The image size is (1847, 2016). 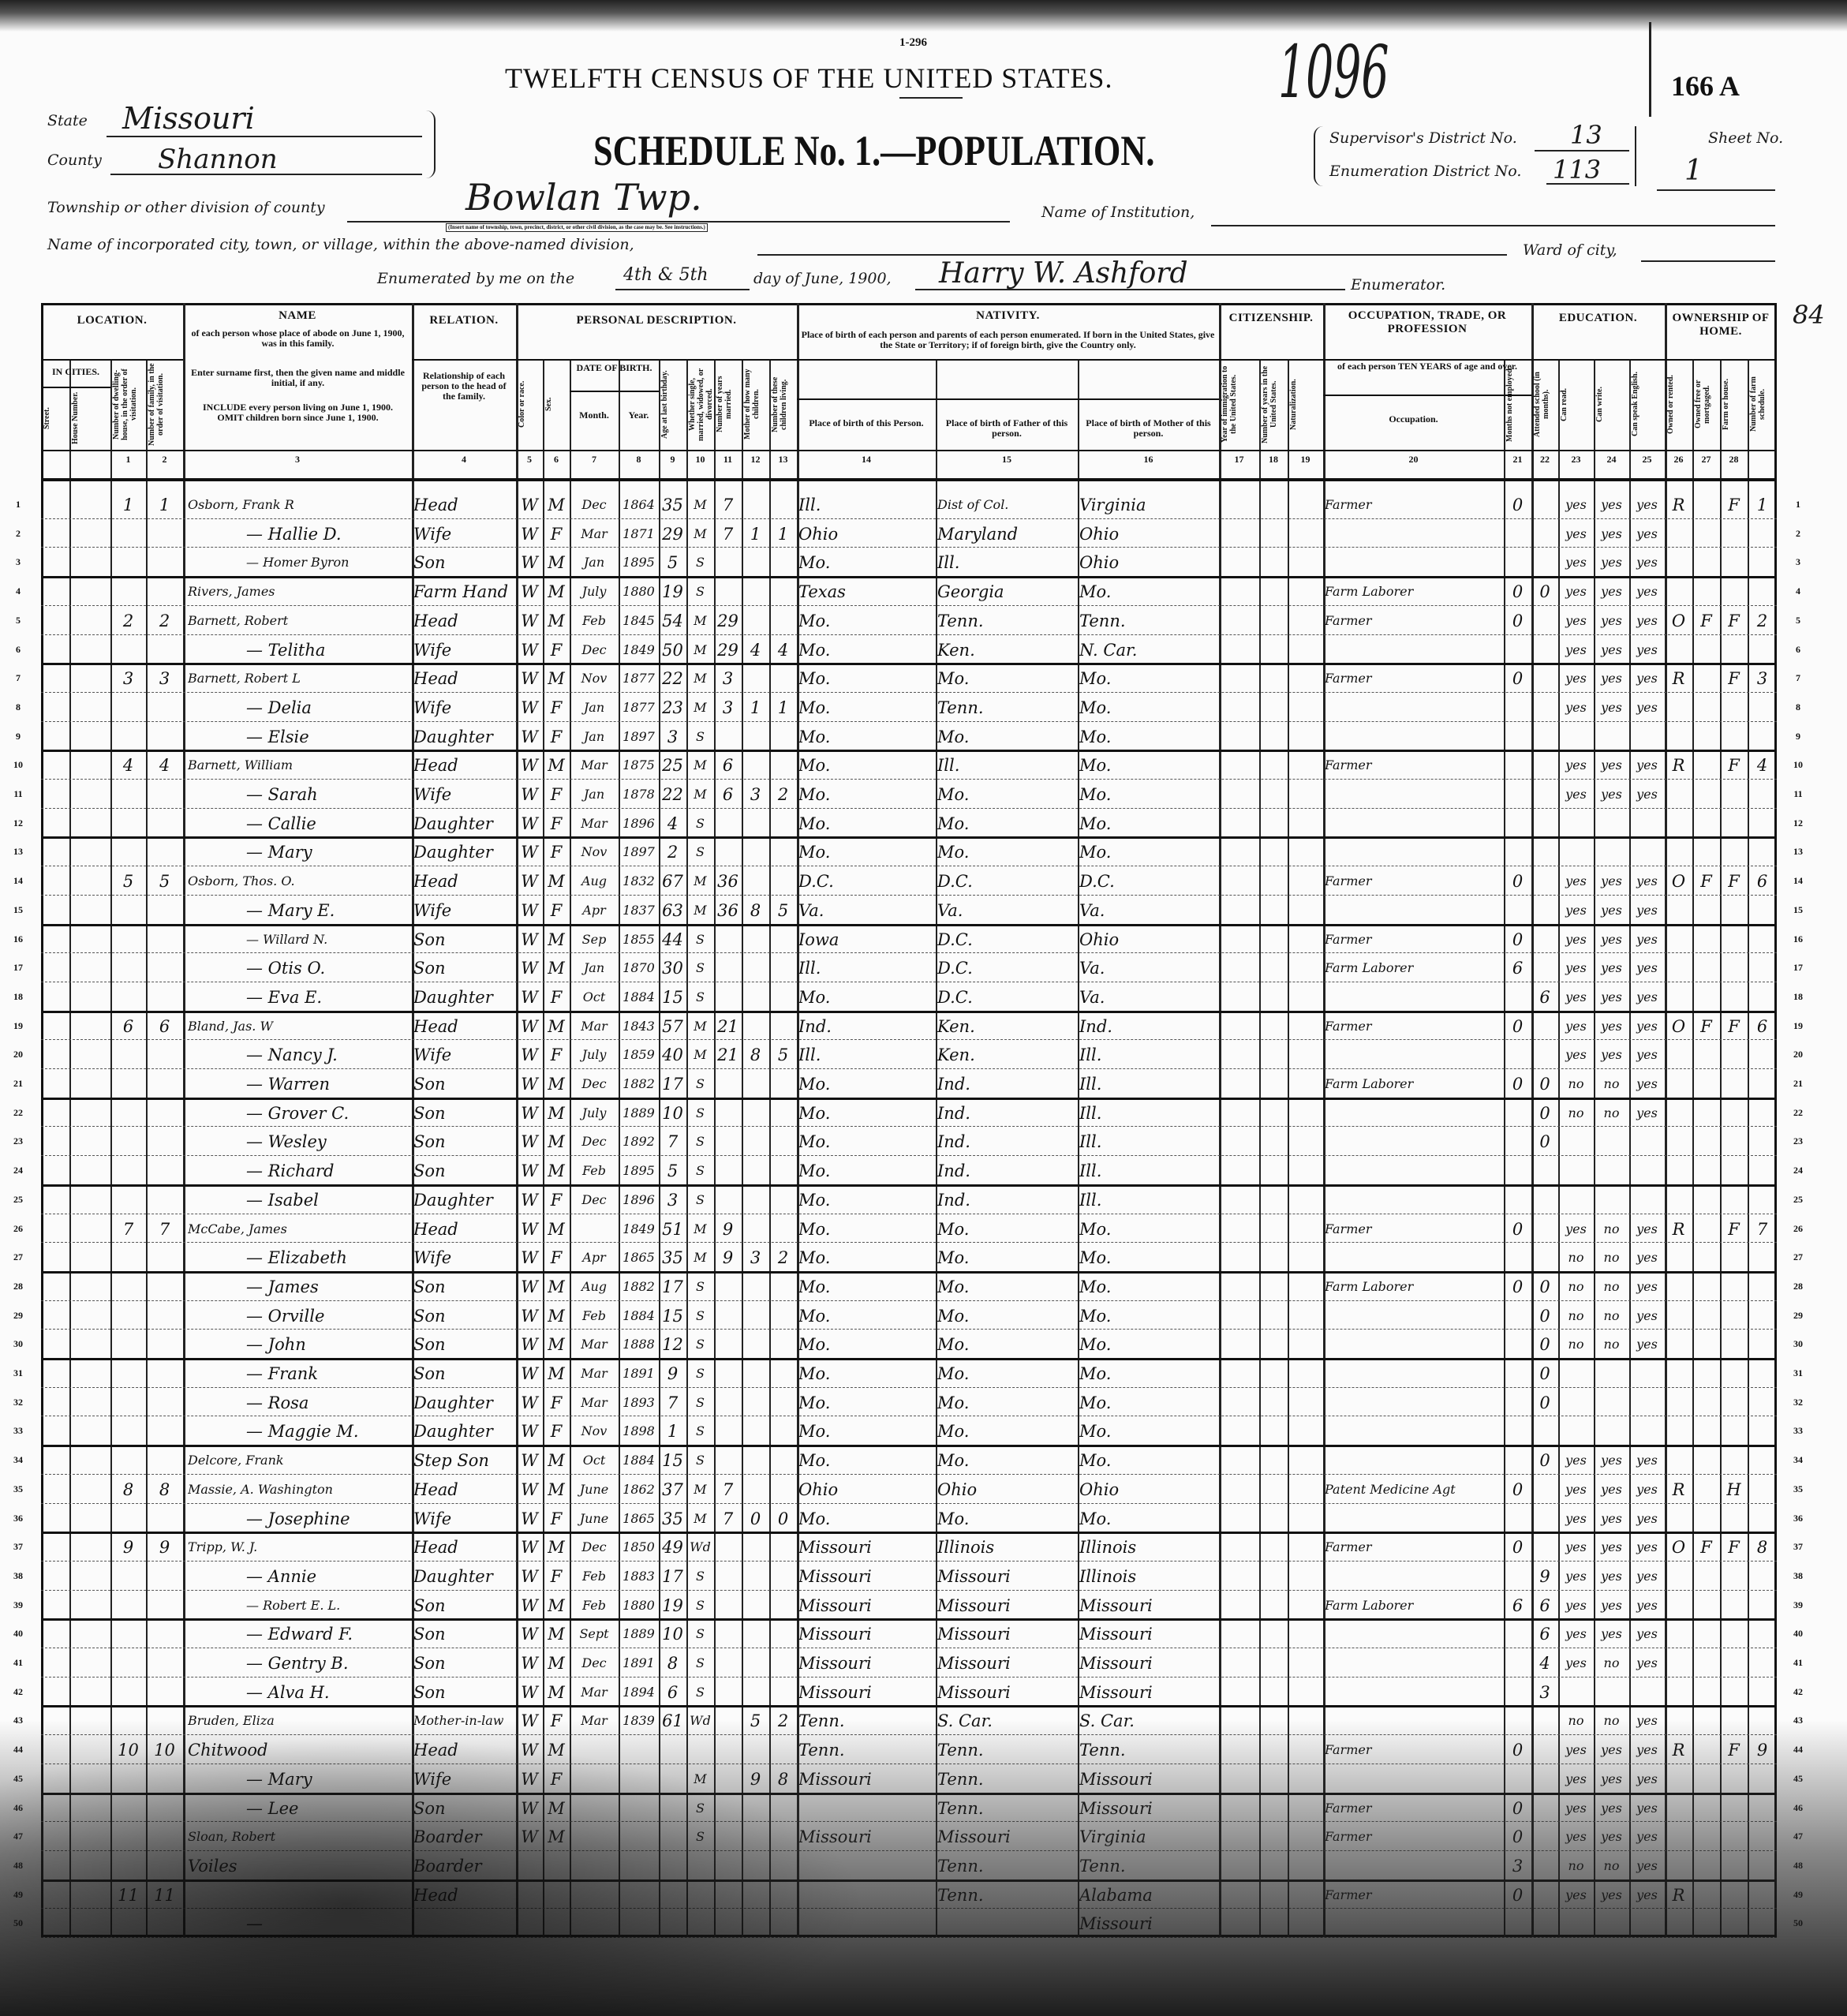 What do you see at coordinates (966, 1548) in the screenshot?
I see `cell-birth-father: Illinois` at bounding box center [966, 1548].